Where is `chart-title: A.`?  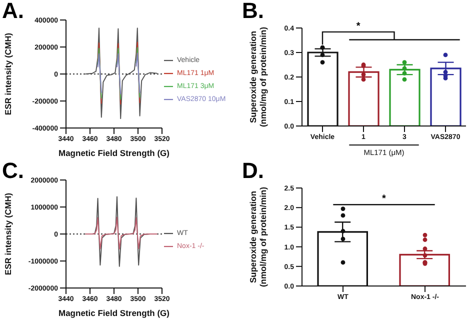 chart-title: A. is located at coordinates (13, 12).